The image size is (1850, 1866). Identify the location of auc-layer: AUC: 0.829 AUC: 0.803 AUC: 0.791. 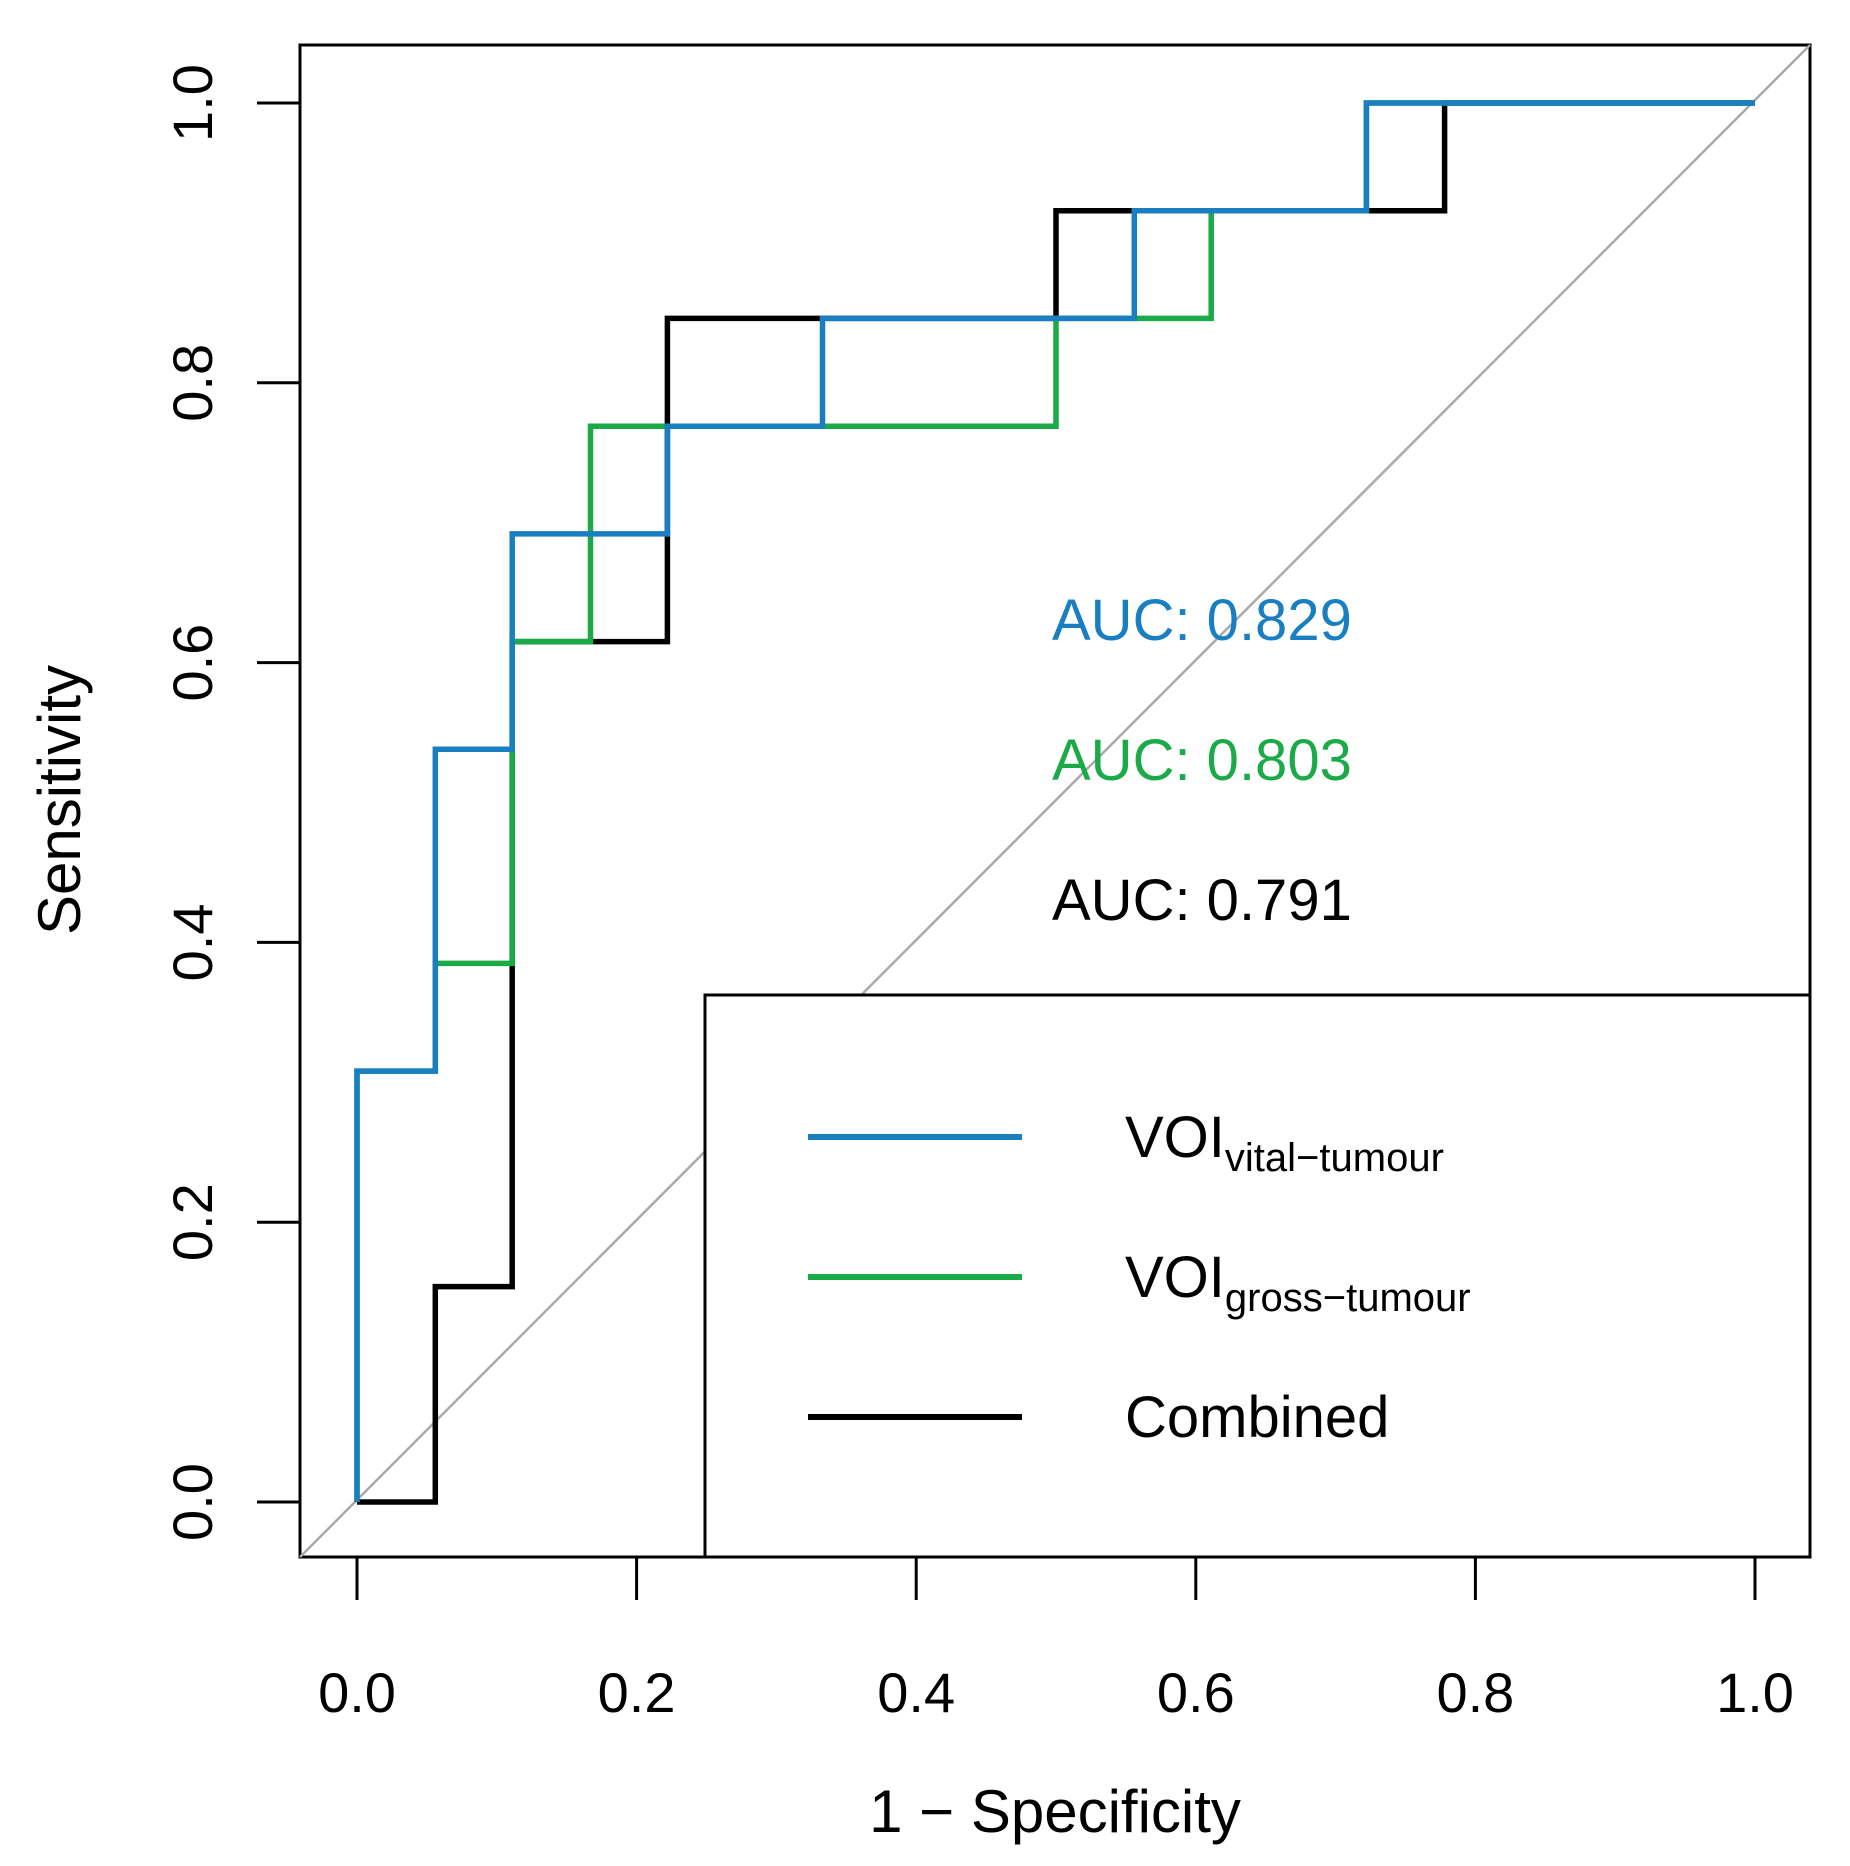
(1202, 760).